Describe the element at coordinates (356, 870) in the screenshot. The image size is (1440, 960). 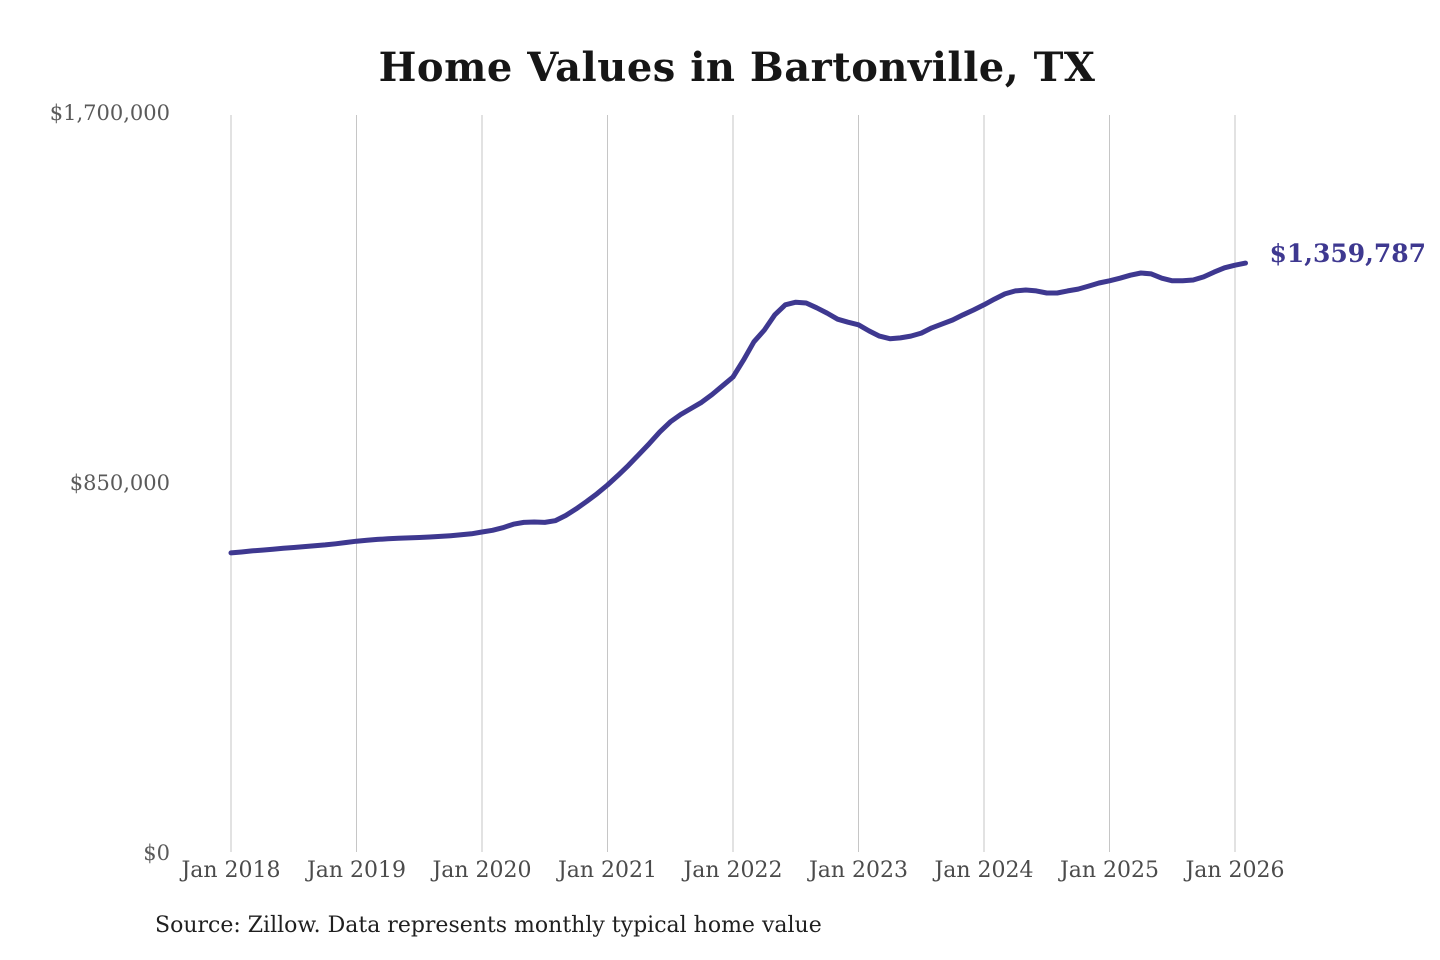
I see `x-axis-tick-label: Jan 2019` at that location.